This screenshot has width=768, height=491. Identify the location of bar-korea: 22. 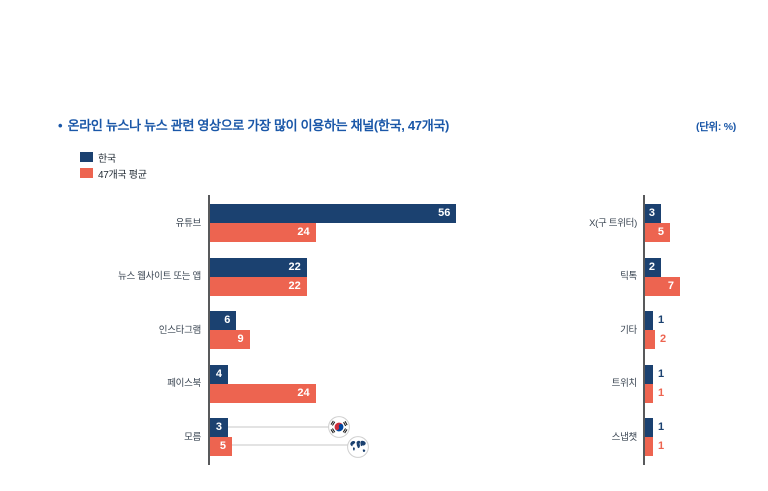
(258, 267).